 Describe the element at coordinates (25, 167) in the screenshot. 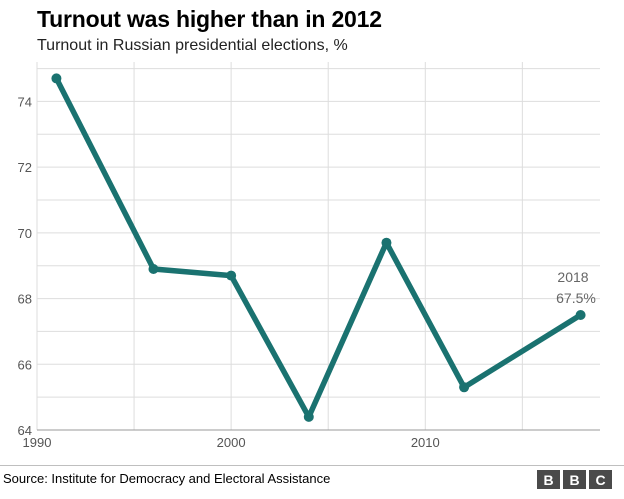

I see `y-tick-label: 72` at that location.